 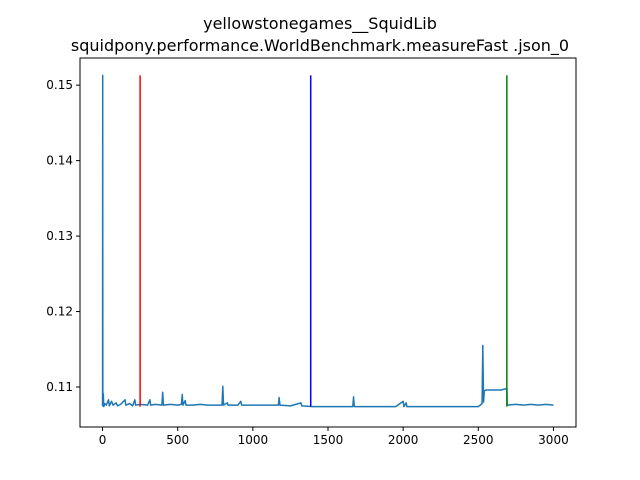 I want to click on x-tick-label: 1000, so click(x=253, y=440).